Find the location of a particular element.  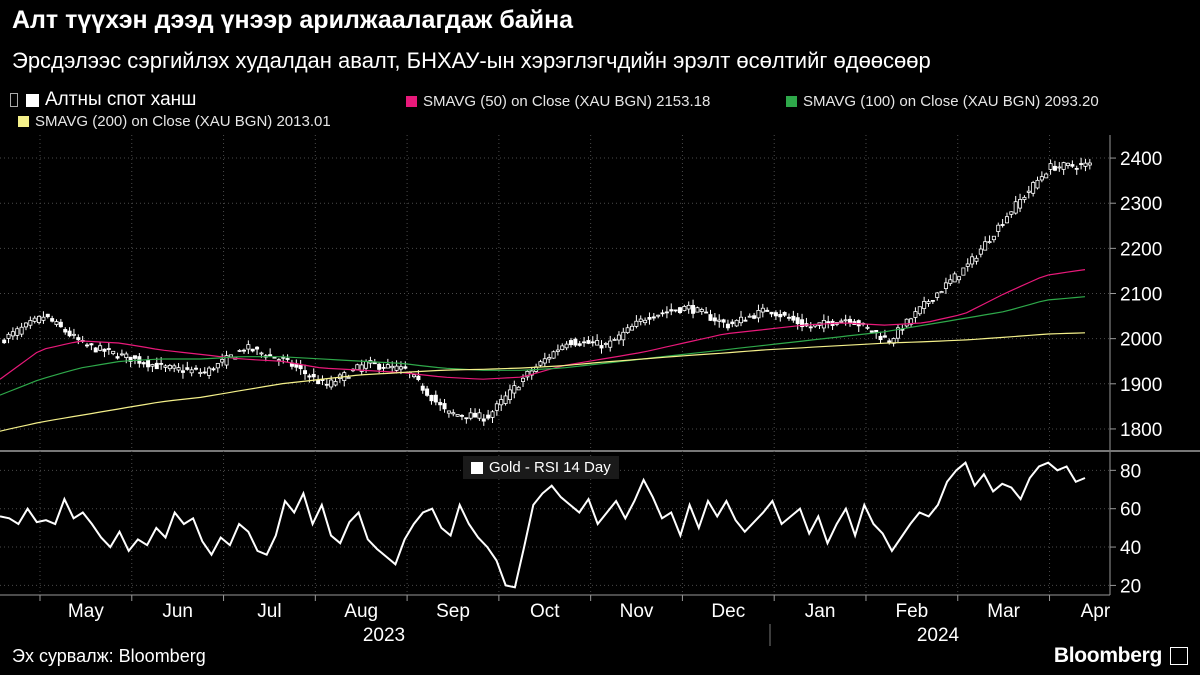

price-tick-label: 2200 is located at coordinates (1141, 249).